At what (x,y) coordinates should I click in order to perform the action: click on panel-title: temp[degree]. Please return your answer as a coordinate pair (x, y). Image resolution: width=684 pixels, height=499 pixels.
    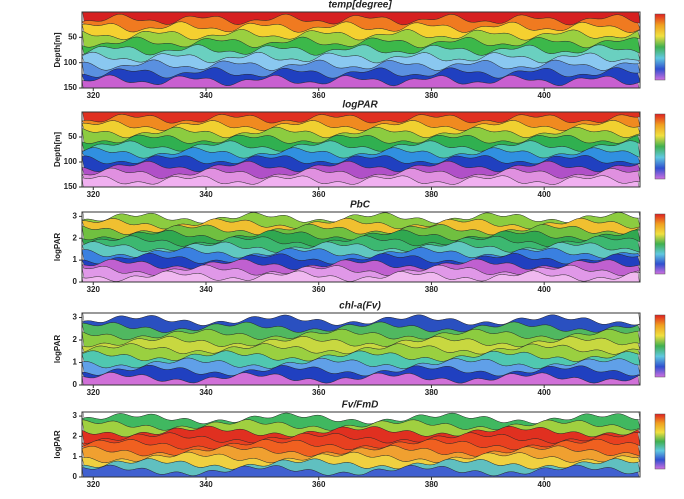
    Looking at the image, I should click on (360, 5).